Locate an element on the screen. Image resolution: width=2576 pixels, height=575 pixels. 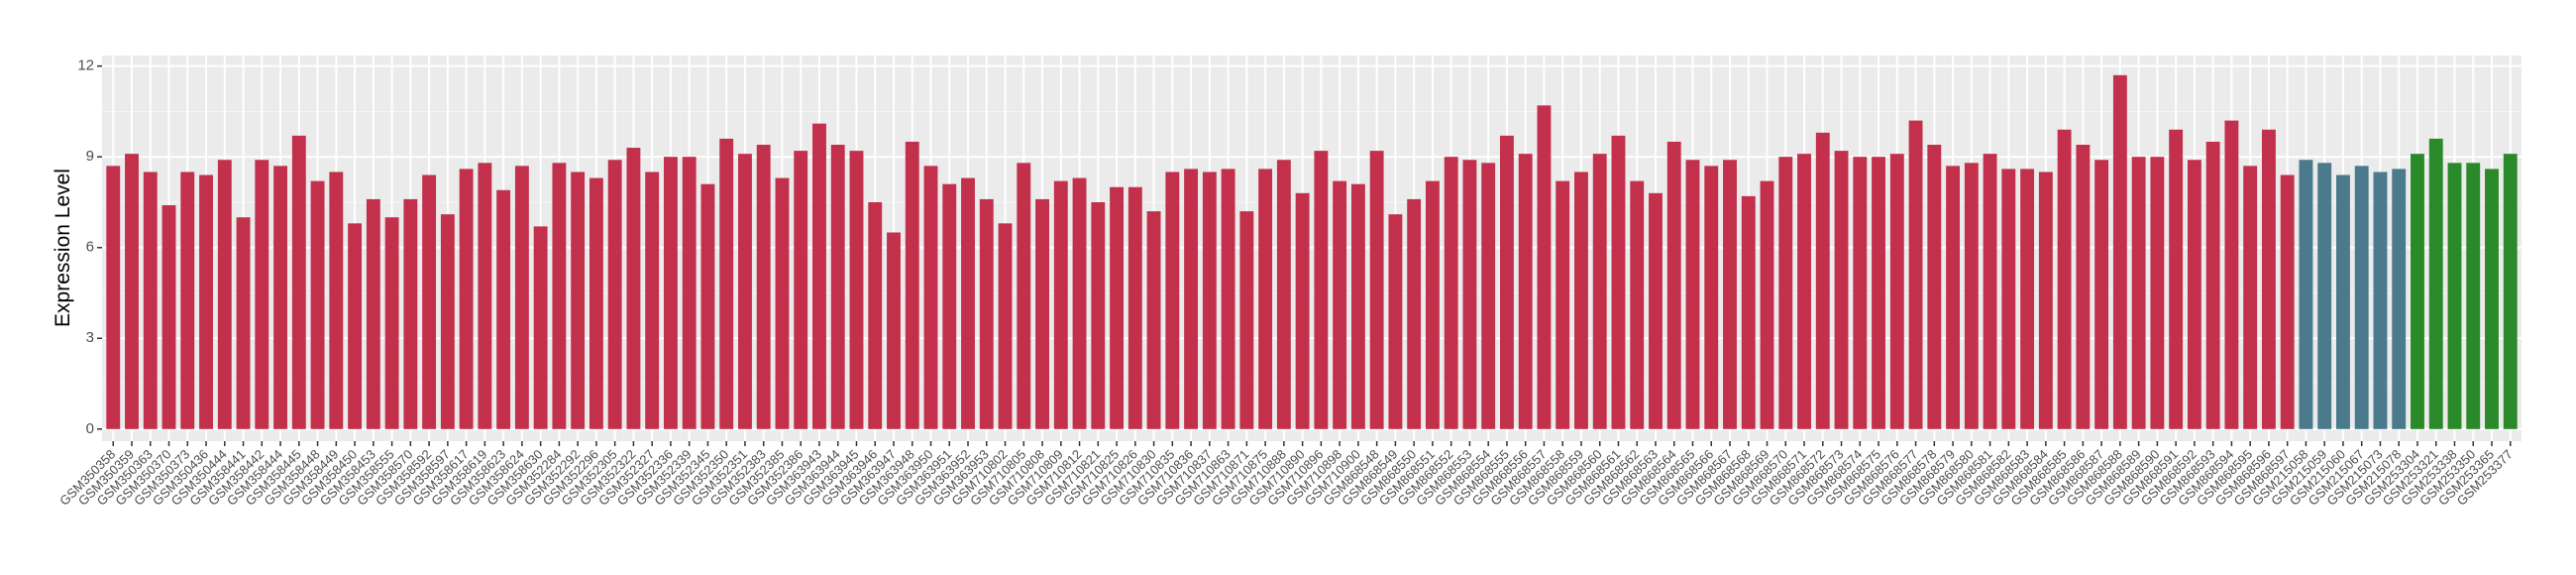
y-tick-label: 6 is located at coordinates (90, 247).